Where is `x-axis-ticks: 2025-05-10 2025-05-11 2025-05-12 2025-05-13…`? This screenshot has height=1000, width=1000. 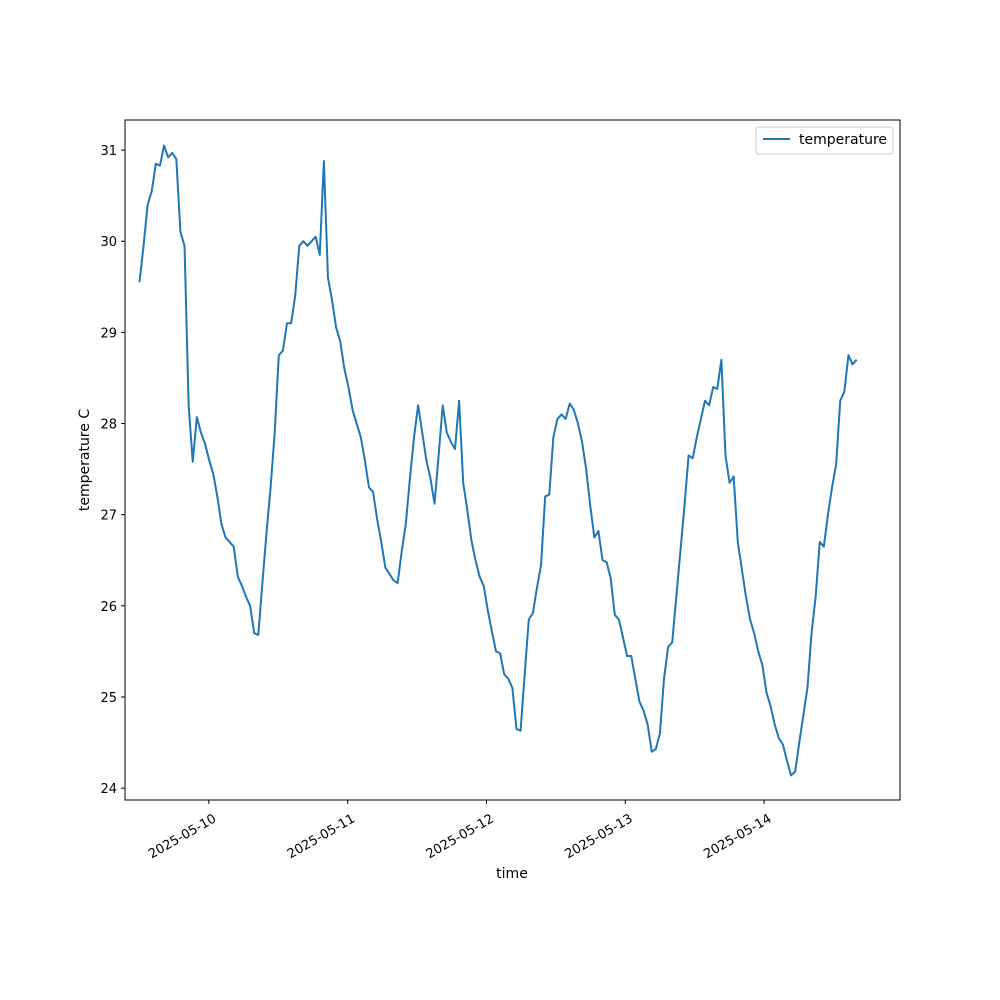
x-axis-ticks: 2025-05-10 2025-05-11 2025-05-12 2025-05-13… is located at coordinates (460, 831).